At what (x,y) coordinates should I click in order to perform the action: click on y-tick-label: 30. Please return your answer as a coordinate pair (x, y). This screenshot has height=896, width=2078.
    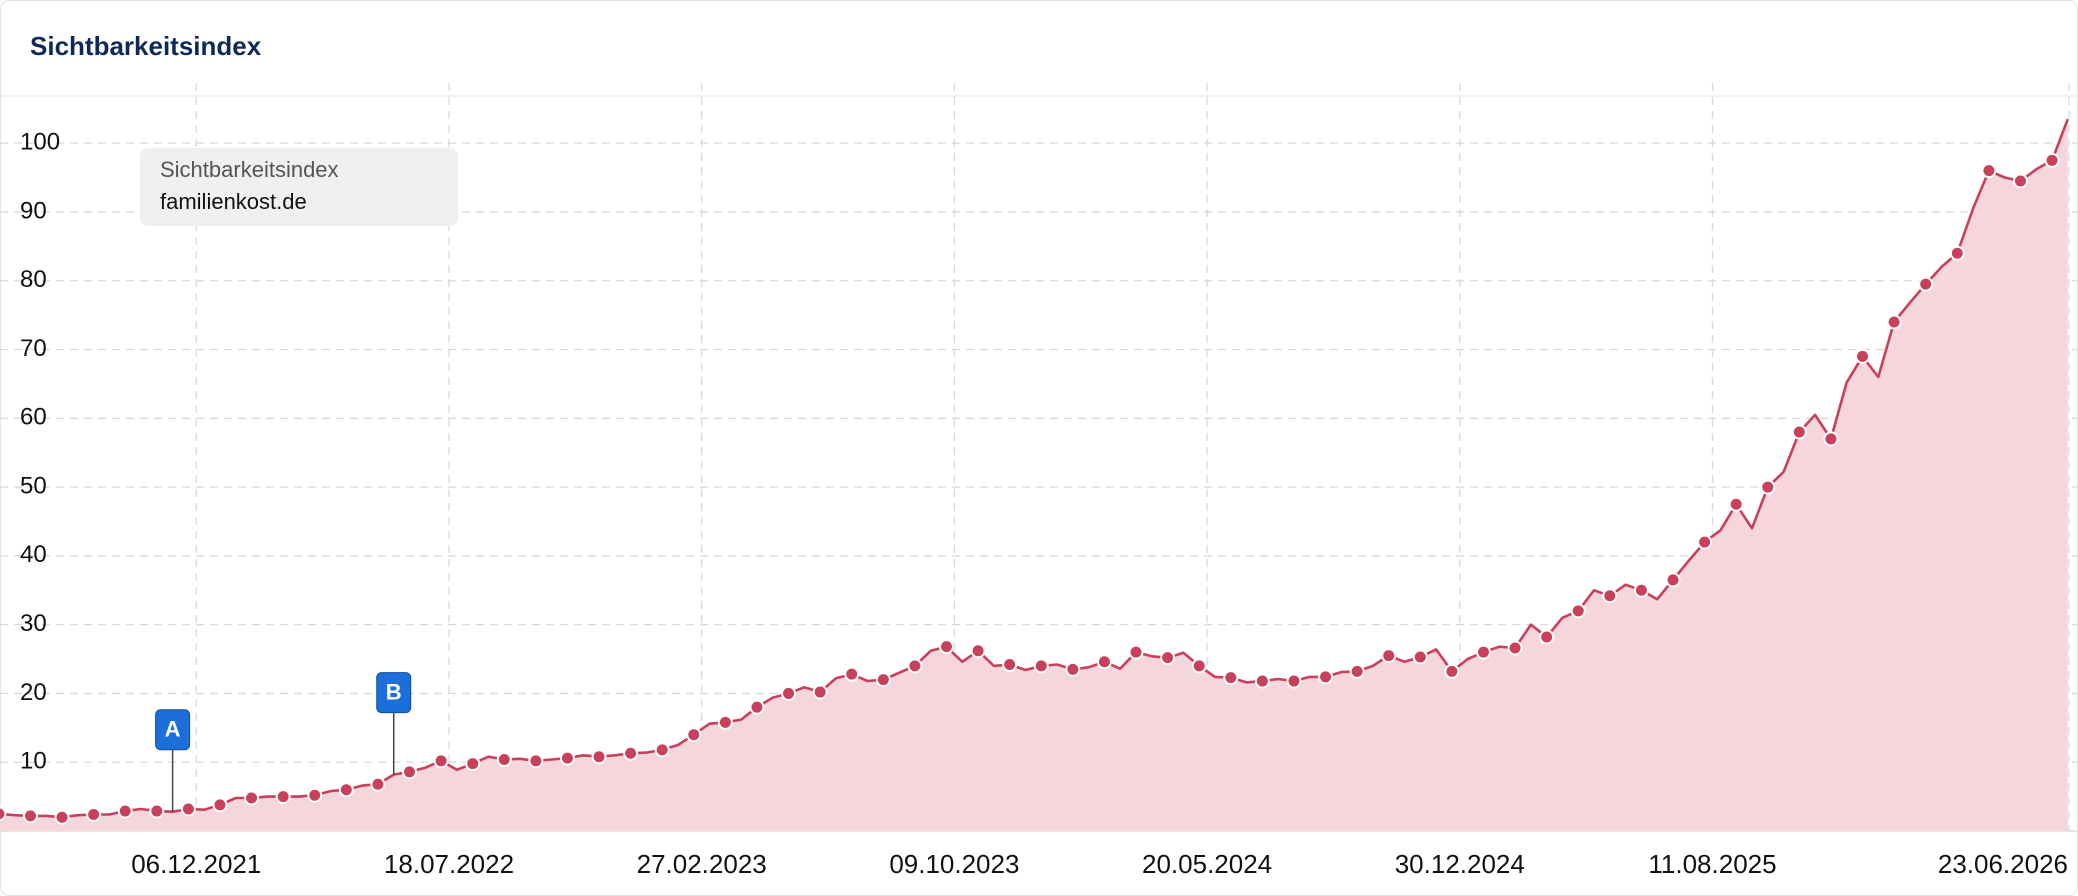
    Looking at the image, I should click on (33, 623).